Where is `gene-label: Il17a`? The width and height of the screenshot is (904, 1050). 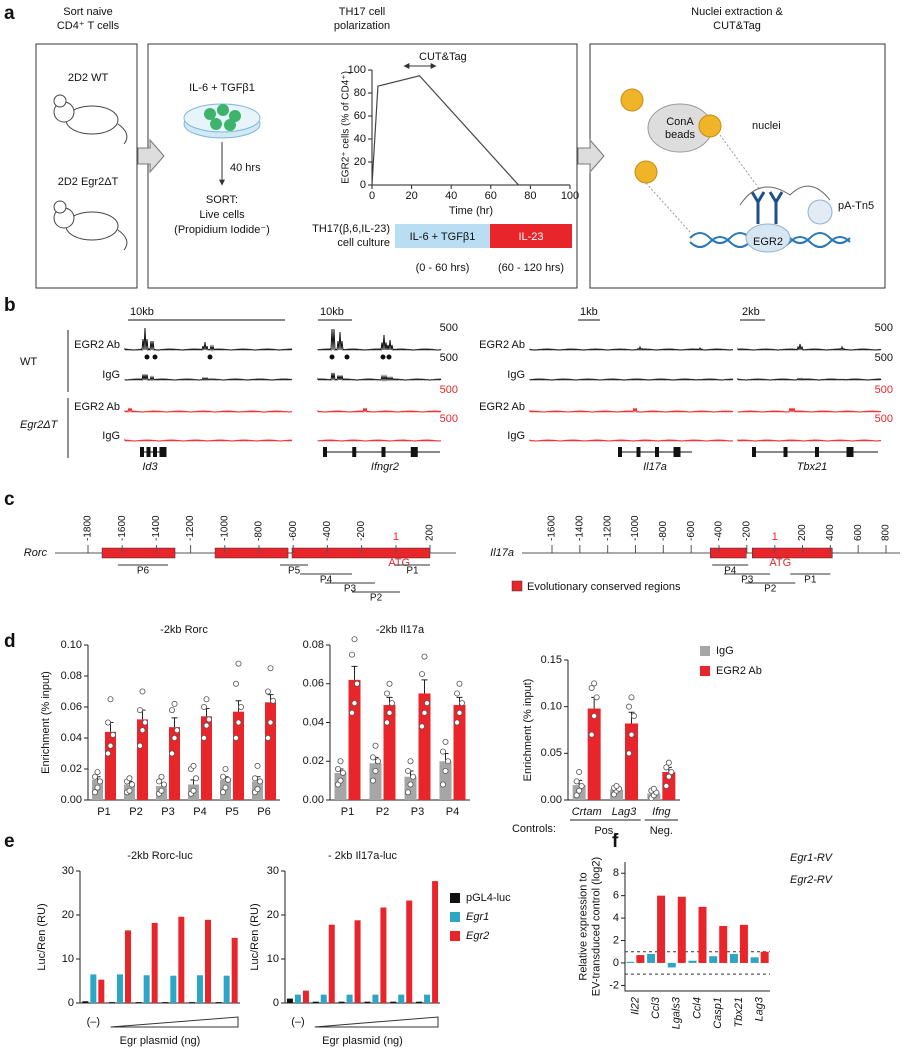
gene-label: Il17a is located at coordinates (502, 553).